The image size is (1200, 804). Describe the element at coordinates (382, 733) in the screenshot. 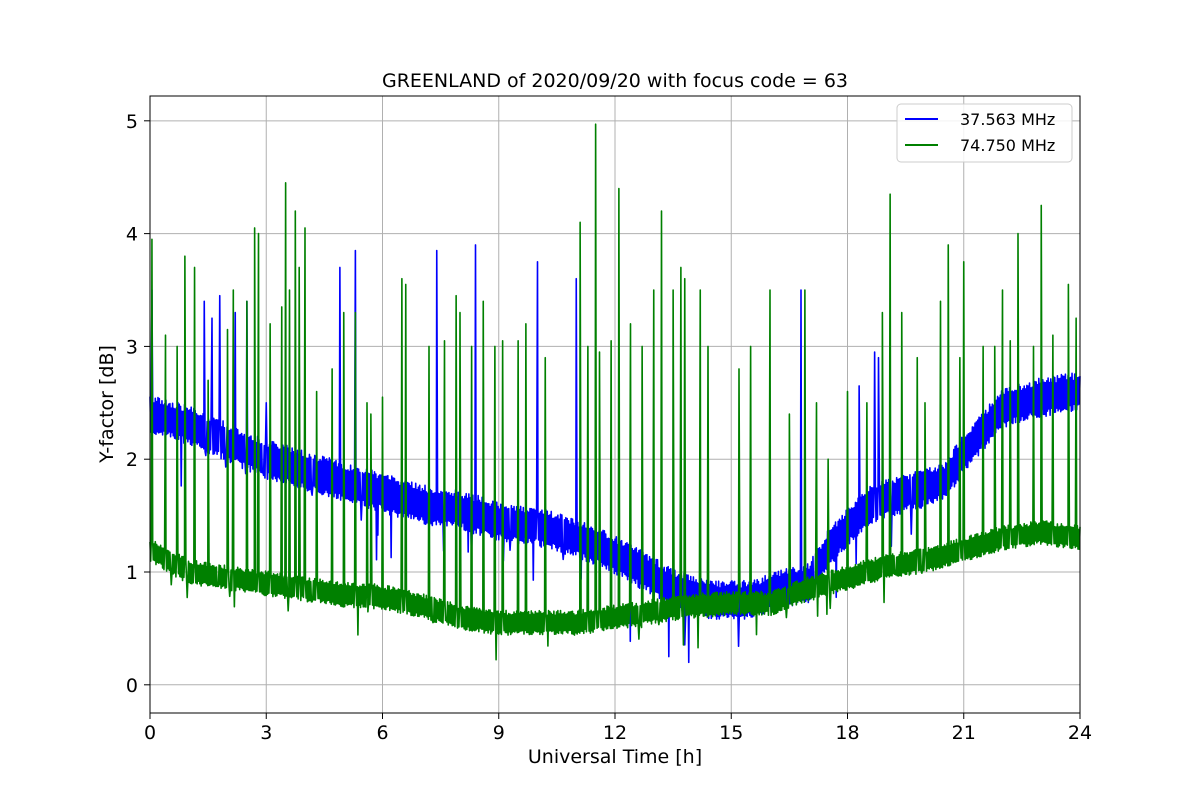

I see `x-tick-label: 6` at that location.